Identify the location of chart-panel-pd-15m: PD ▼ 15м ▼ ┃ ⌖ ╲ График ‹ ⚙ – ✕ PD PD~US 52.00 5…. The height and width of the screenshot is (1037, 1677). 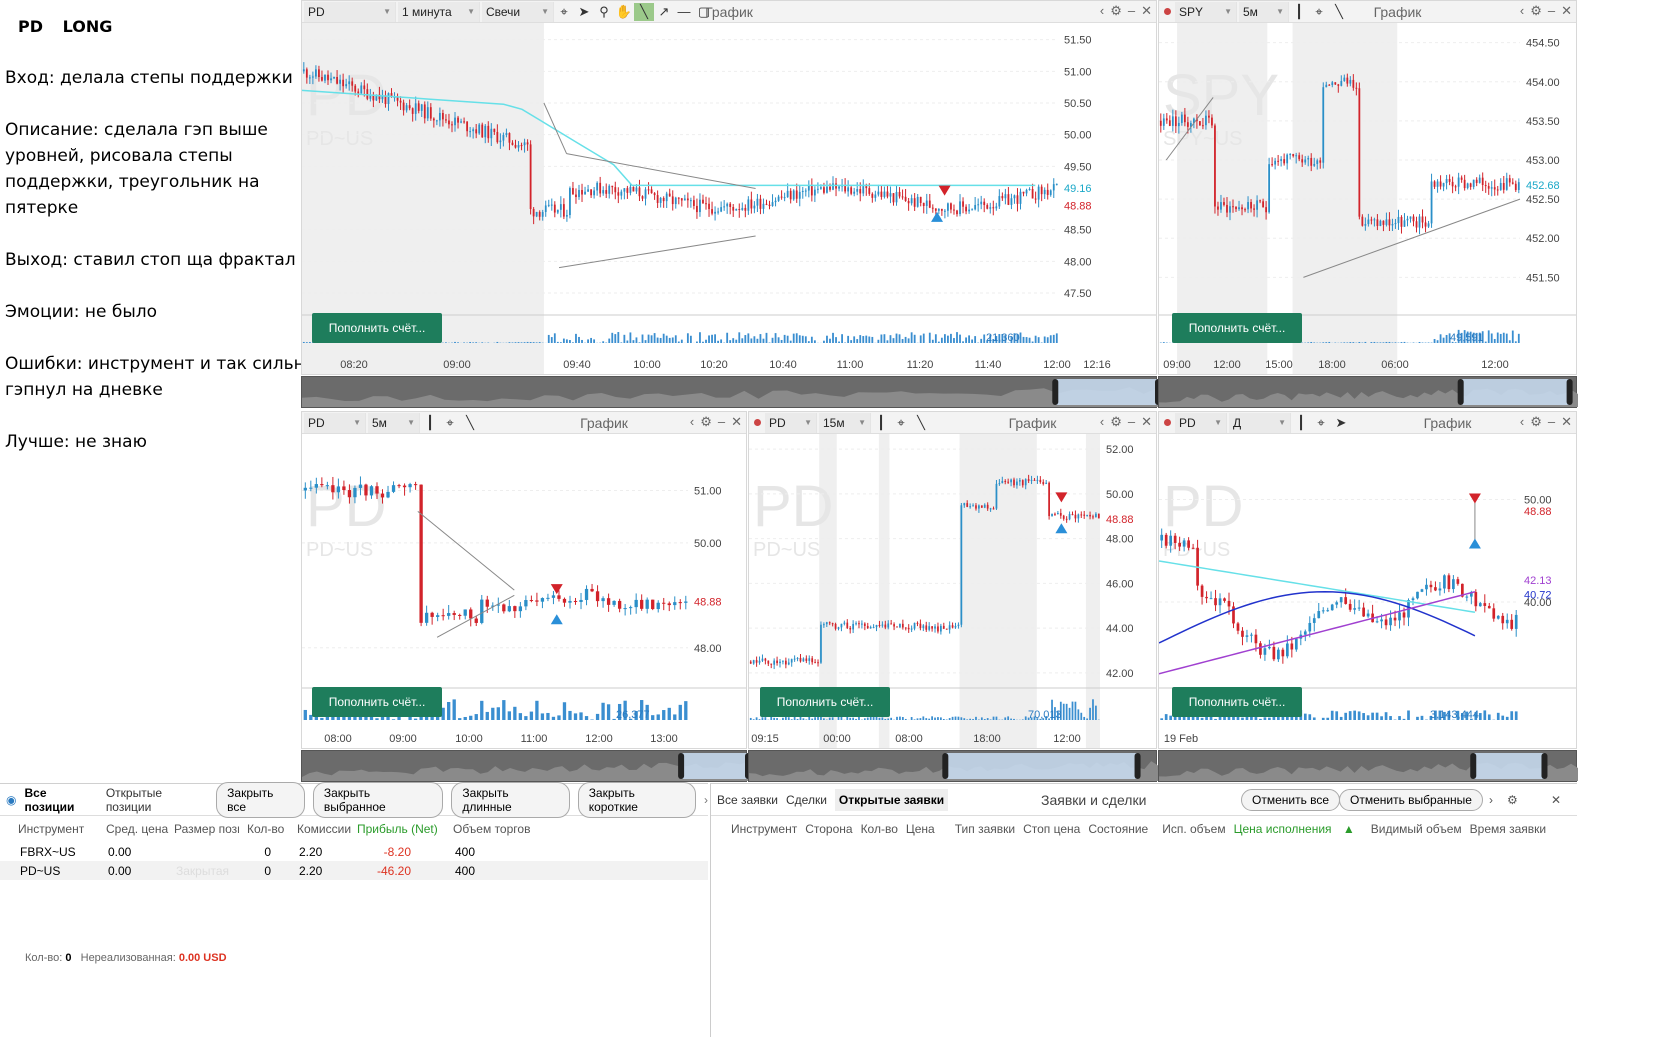
(952, 580).